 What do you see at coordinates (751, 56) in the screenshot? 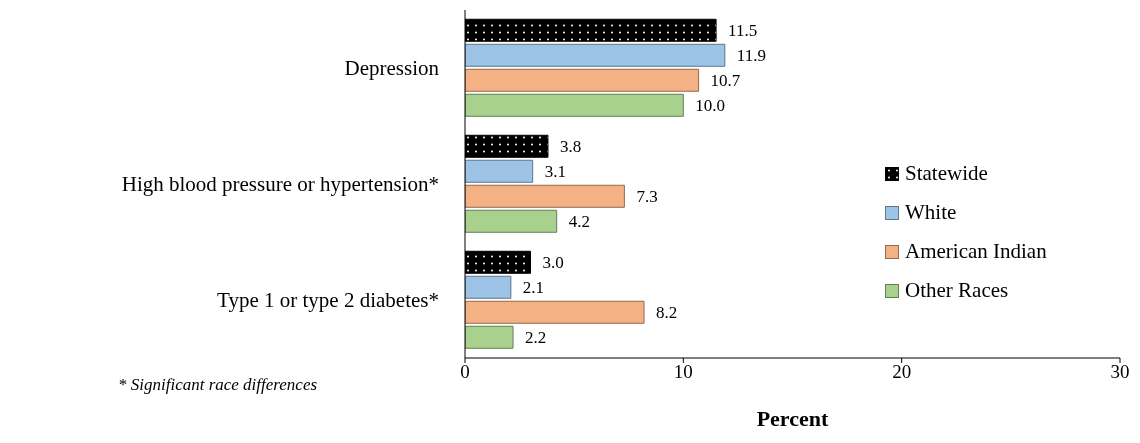
I see `data-label: 11.9` at bounding box center [751, 56].